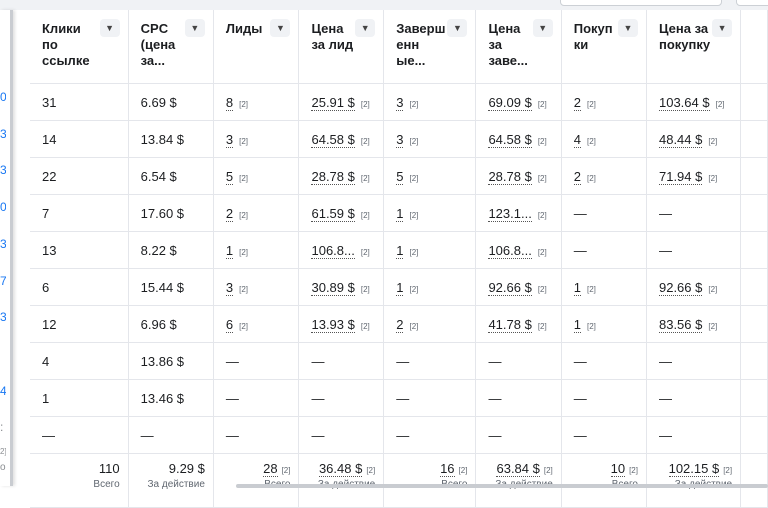  I want to click on summary-value: 110, so click(109, 468).